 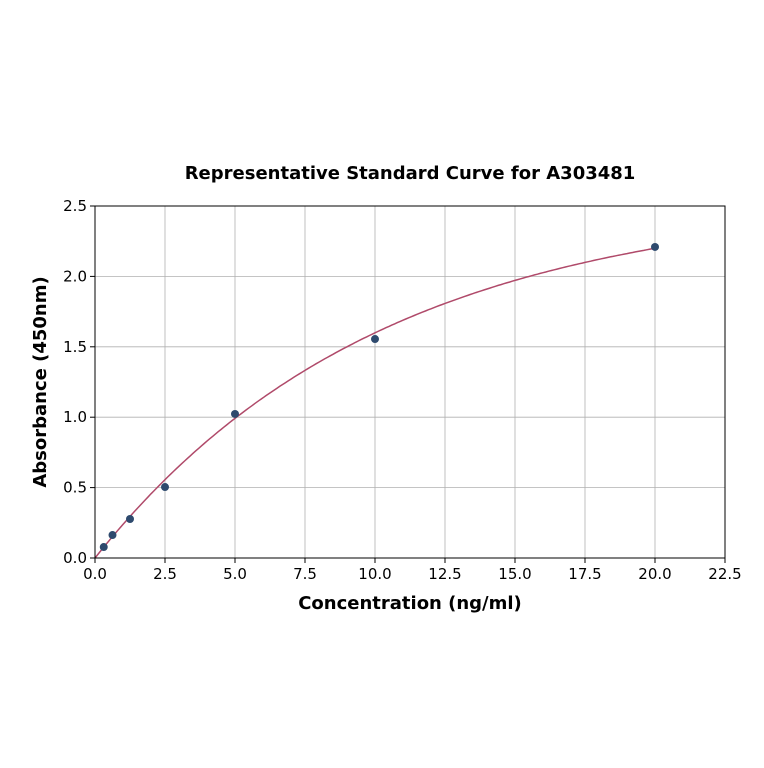 I want to click on y-tick-label: 1.5, so click(x=75, y=347).